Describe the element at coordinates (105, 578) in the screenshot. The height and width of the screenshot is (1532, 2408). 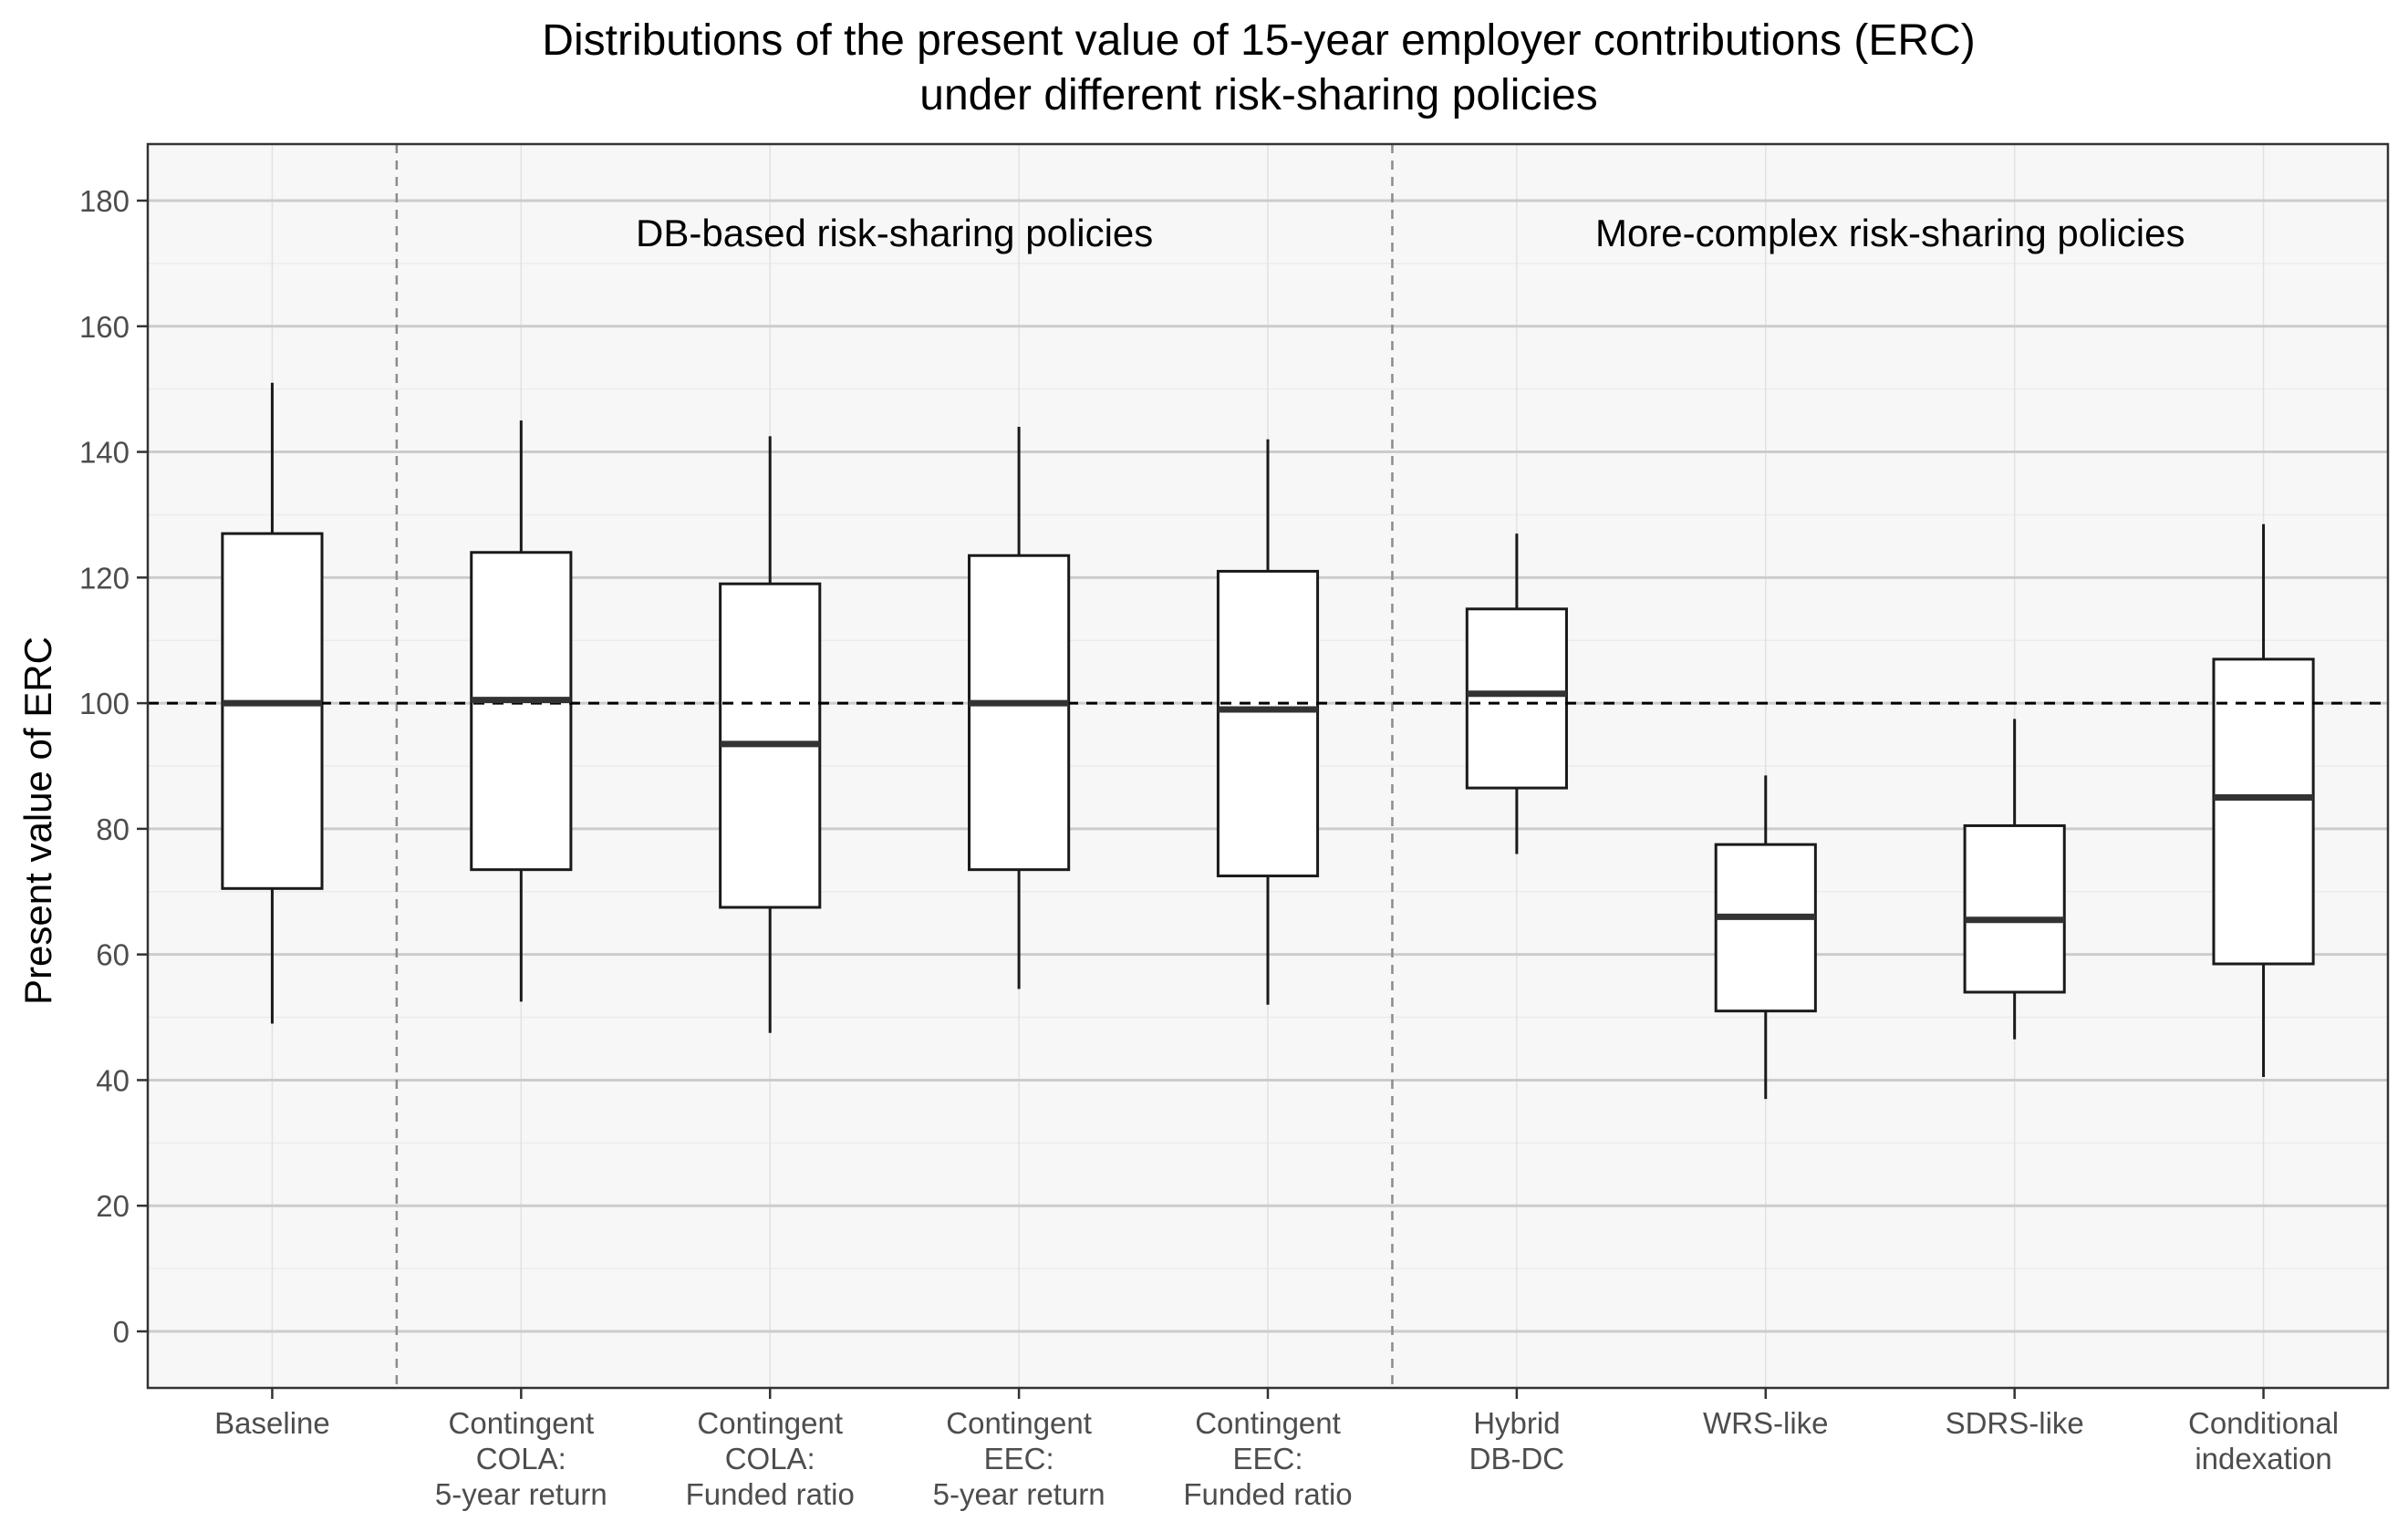
I see `y-tick-label: 120` at that location.